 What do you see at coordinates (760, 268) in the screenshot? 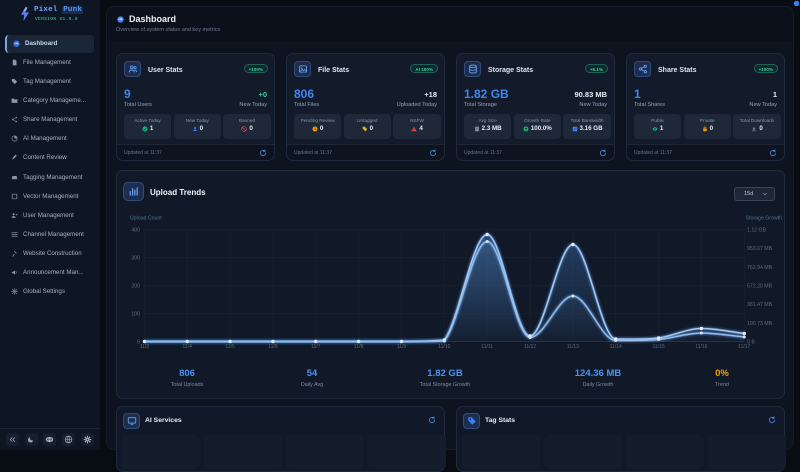
I see `svg-text: 762.94 MB` at bounding box center [760, 268].